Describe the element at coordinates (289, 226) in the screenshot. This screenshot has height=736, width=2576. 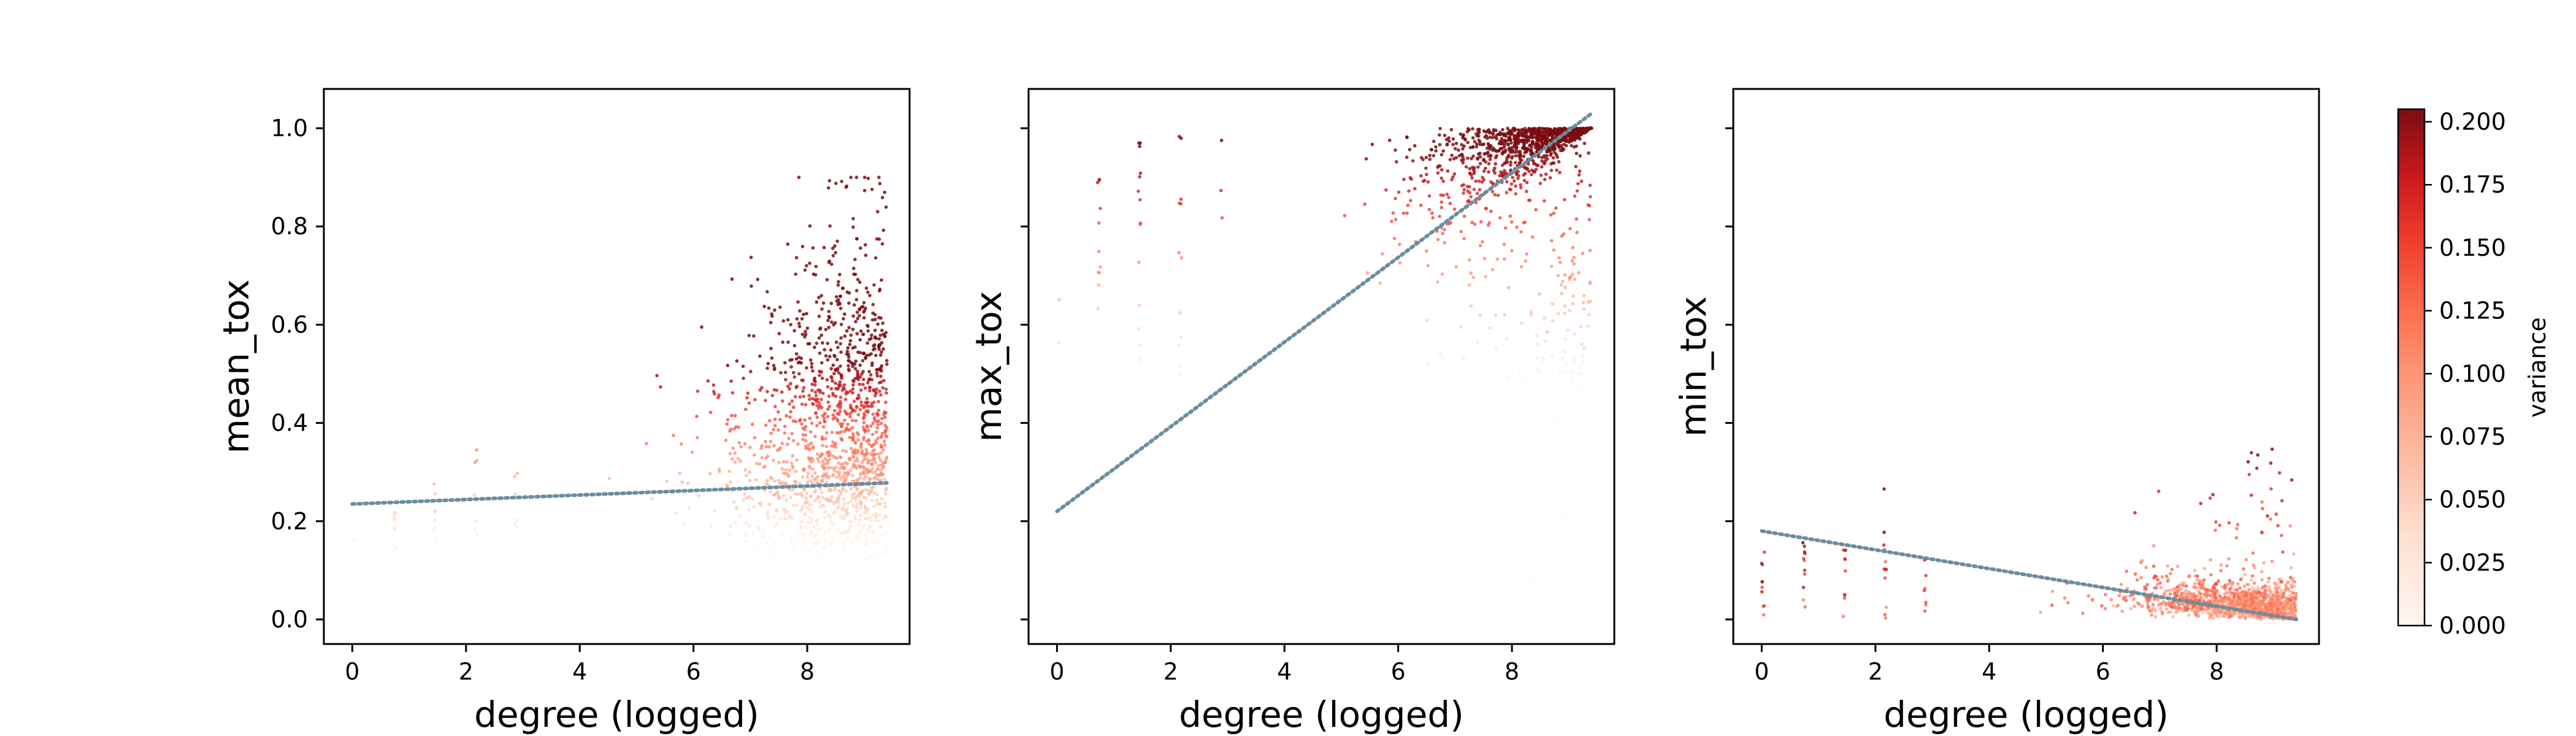
I see `y-tick-label: 0.8` at that location.